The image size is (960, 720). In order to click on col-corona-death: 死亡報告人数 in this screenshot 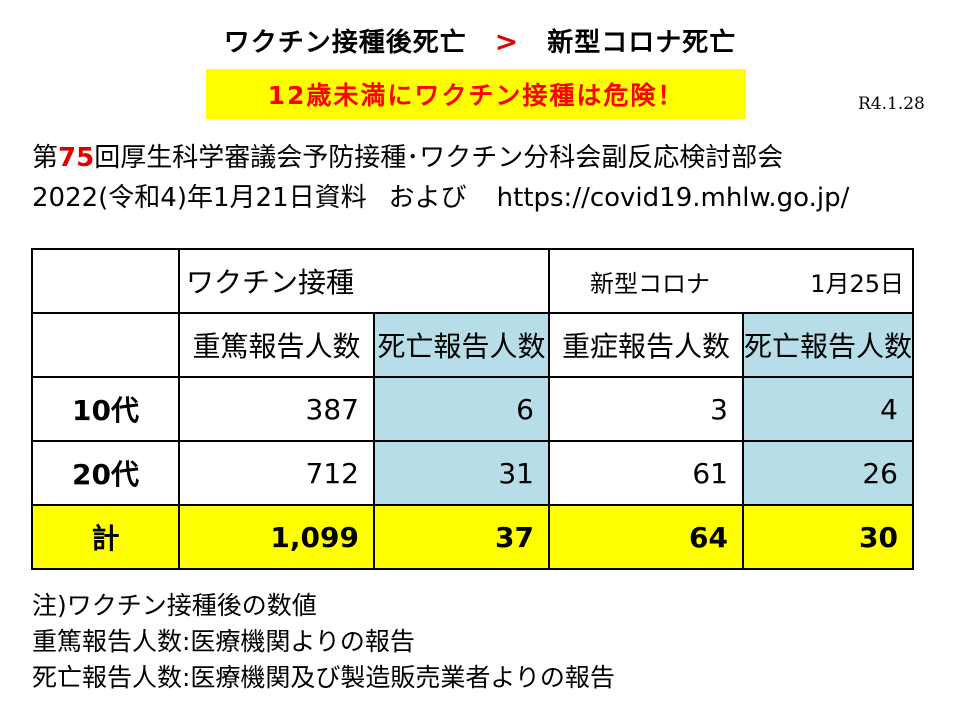, I will do `click(828, 345)`.